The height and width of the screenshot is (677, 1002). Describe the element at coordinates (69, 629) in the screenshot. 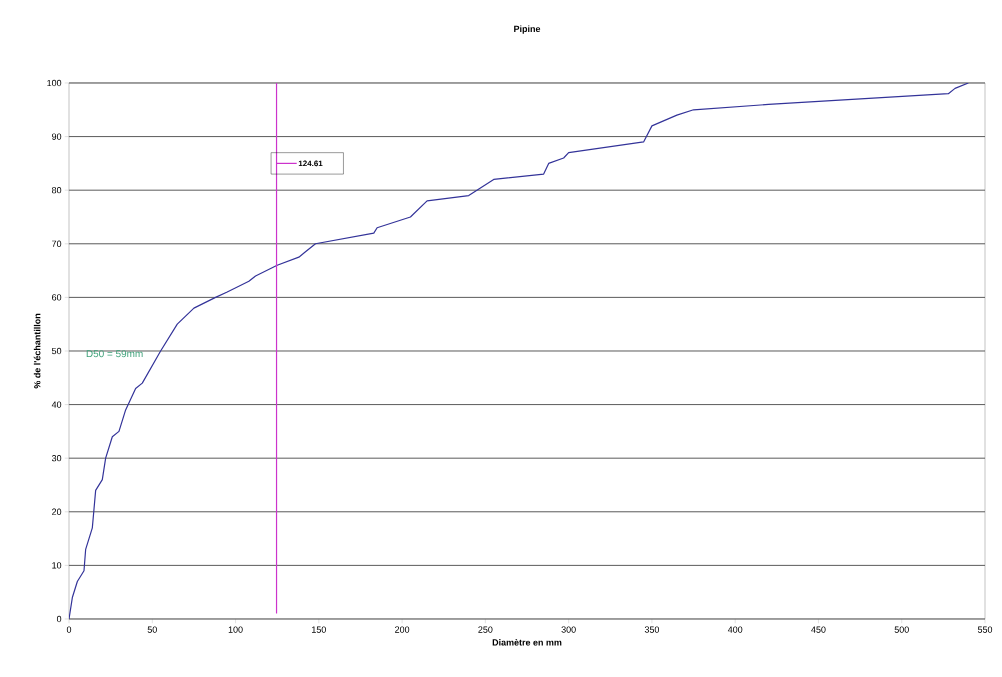

I see `x-tick-label: 0` at that location.